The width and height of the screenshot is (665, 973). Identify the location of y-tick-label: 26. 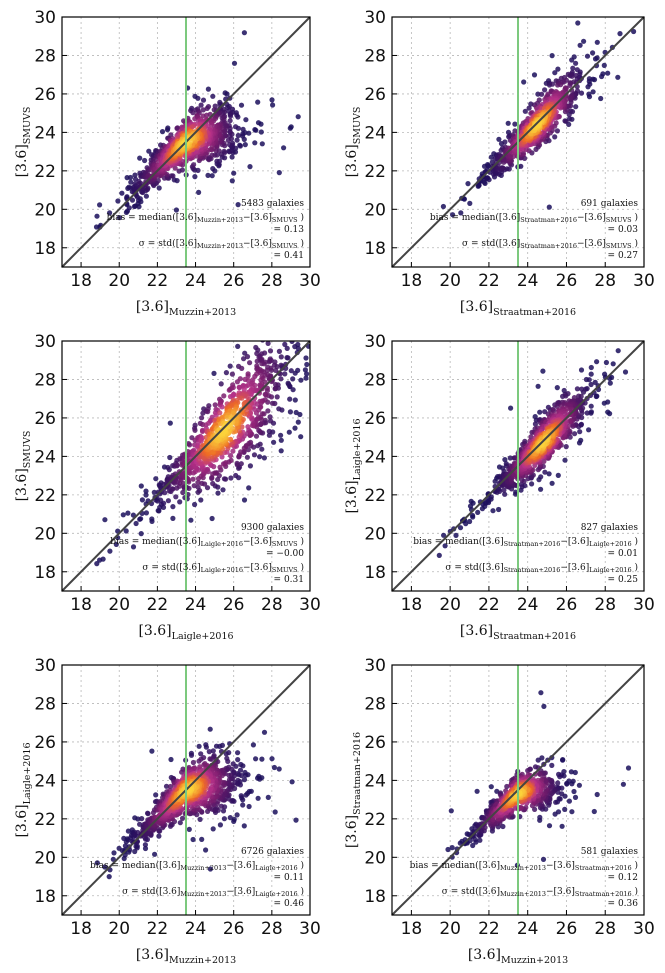
(45, 743).